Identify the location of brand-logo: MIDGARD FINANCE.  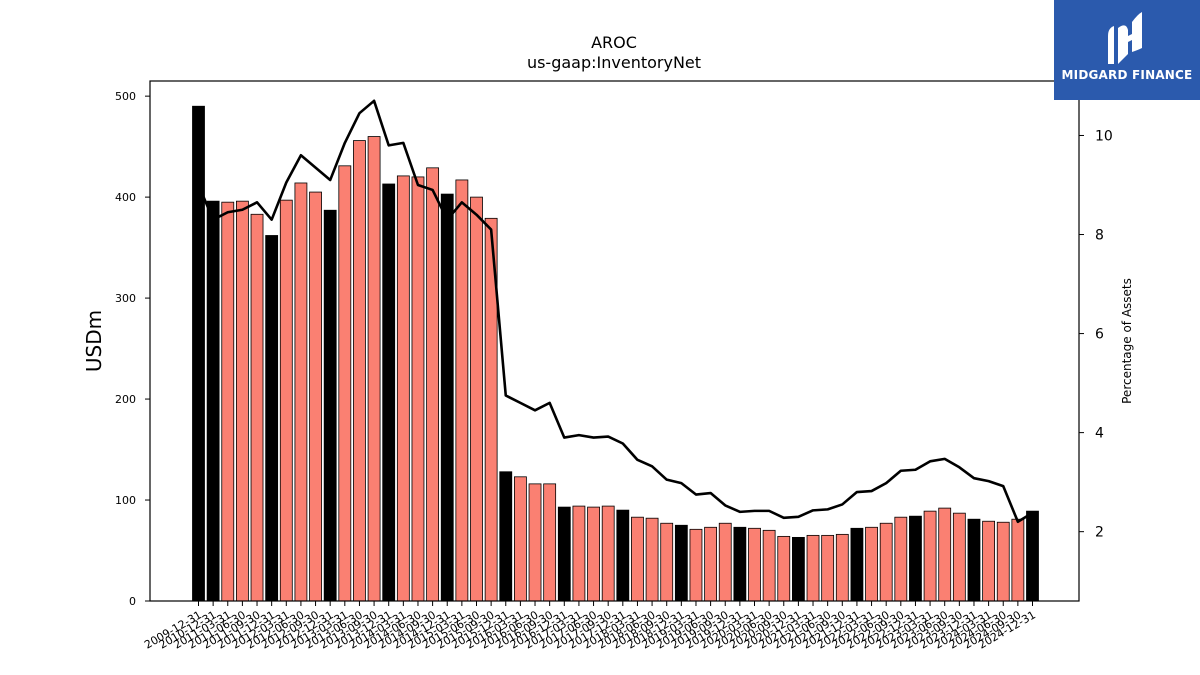
(1127, 50).